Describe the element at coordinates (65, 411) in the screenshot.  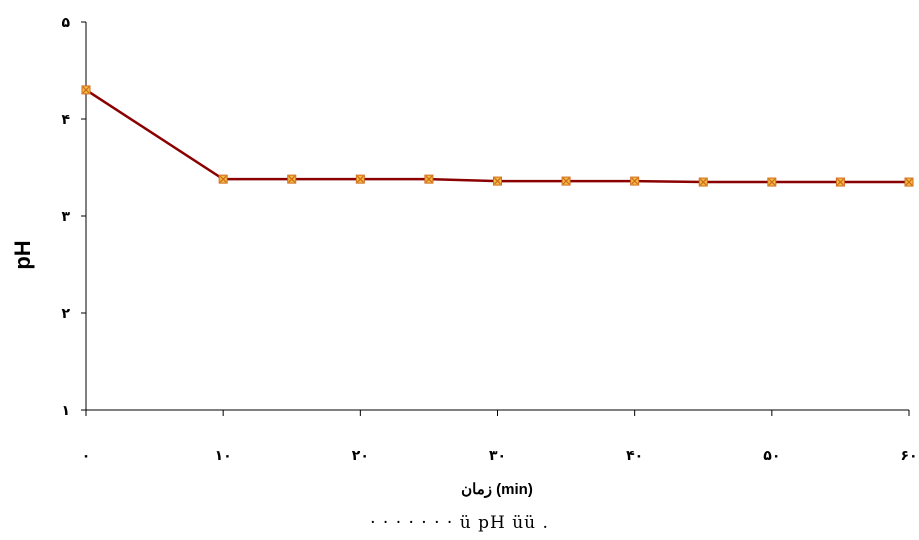
I see `y-tick-label: ۱` at that location.